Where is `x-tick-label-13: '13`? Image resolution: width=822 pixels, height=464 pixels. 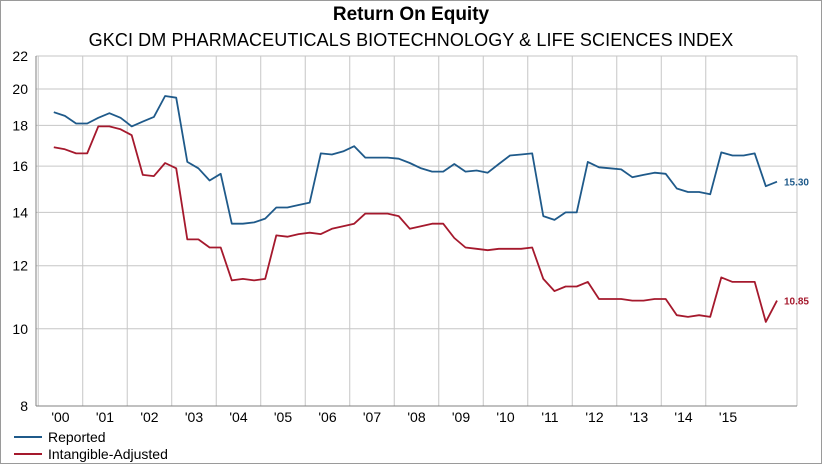 x-tick-label-13: '13 is located at coordinates (639, 417).